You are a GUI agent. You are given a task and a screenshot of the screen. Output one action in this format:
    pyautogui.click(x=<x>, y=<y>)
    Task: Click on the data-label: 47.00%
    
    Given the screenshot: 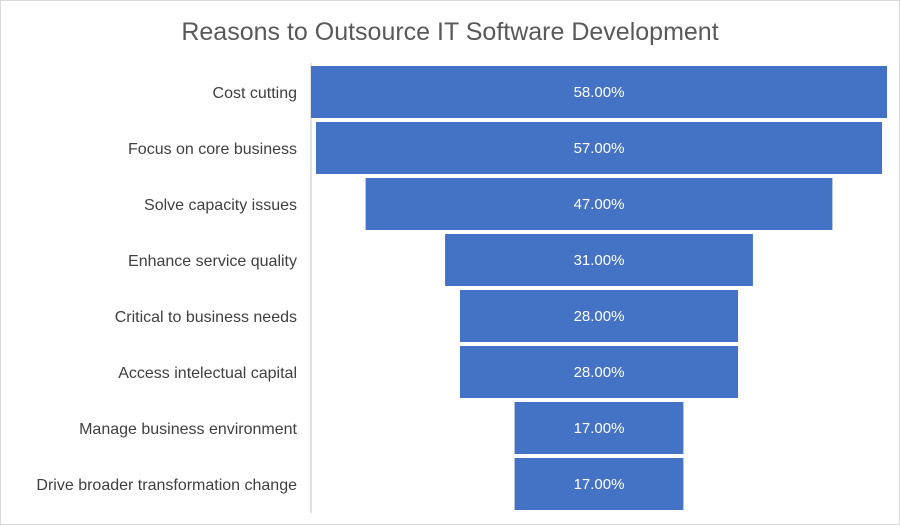 What is the action you would take?
    pyautogui.click(x=599, y=204)
    